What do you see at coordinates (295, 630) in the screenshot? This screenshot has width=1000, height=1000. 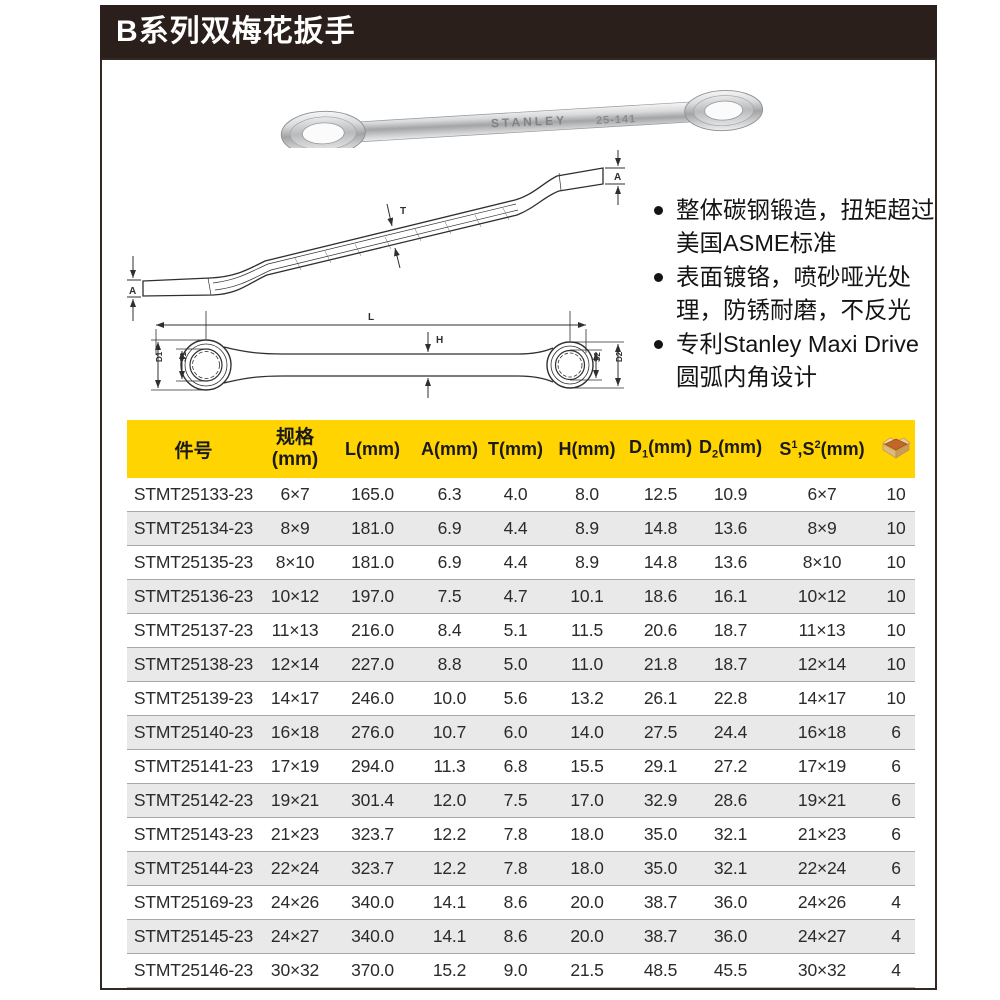 I see `cell-spec: 11×13` at bounding box center [295, 630].